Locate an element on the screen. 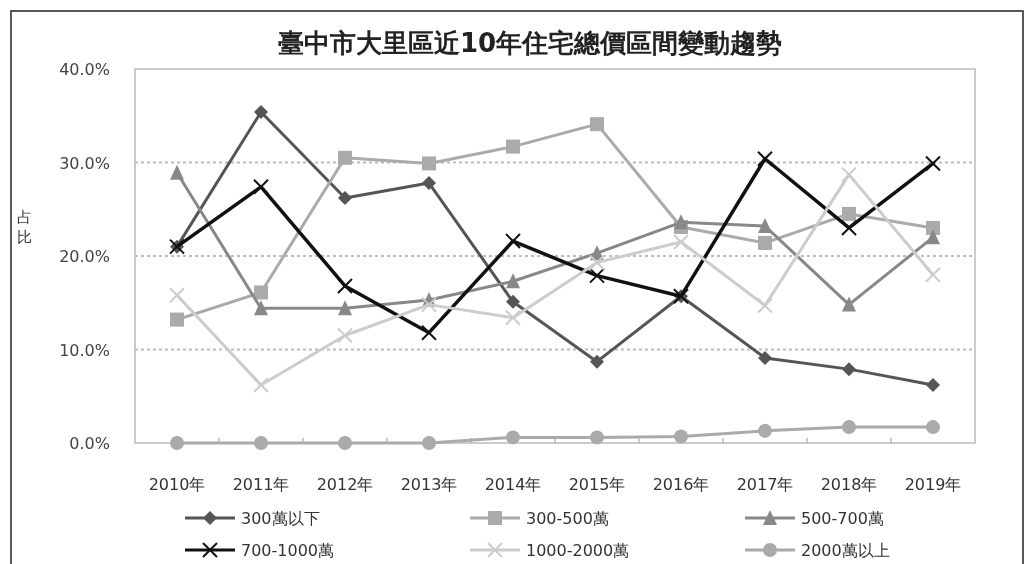  legend-label: 300萬以下 is located at coordinates (280, 518).